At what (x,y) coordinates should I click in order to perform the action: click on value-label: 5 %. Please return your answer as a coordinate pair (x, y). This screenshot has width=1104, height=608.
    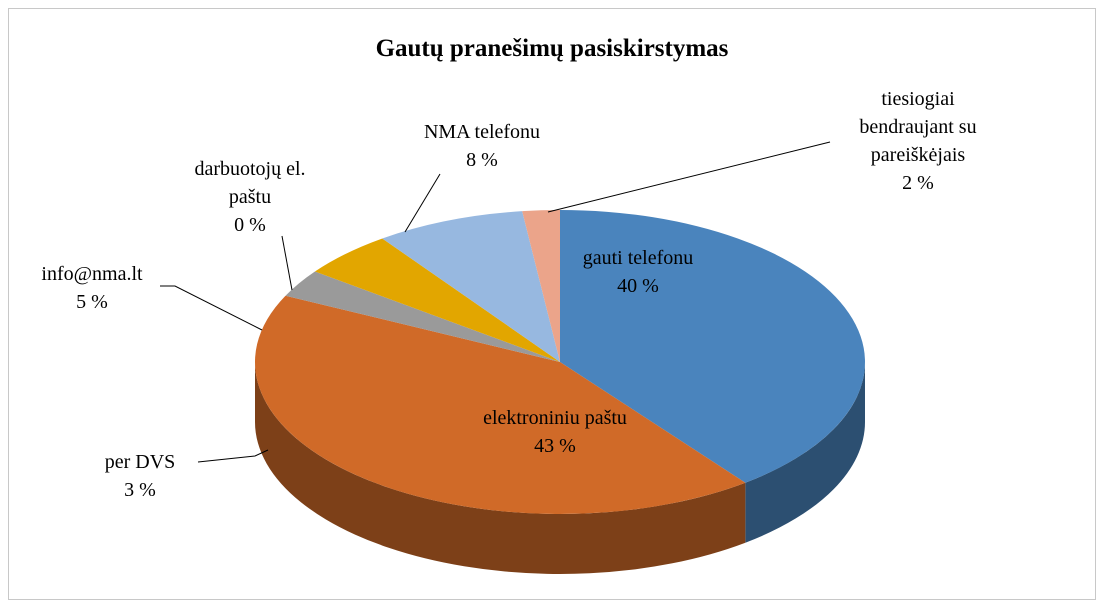
    Looking at the image, I should click on (92, 302).